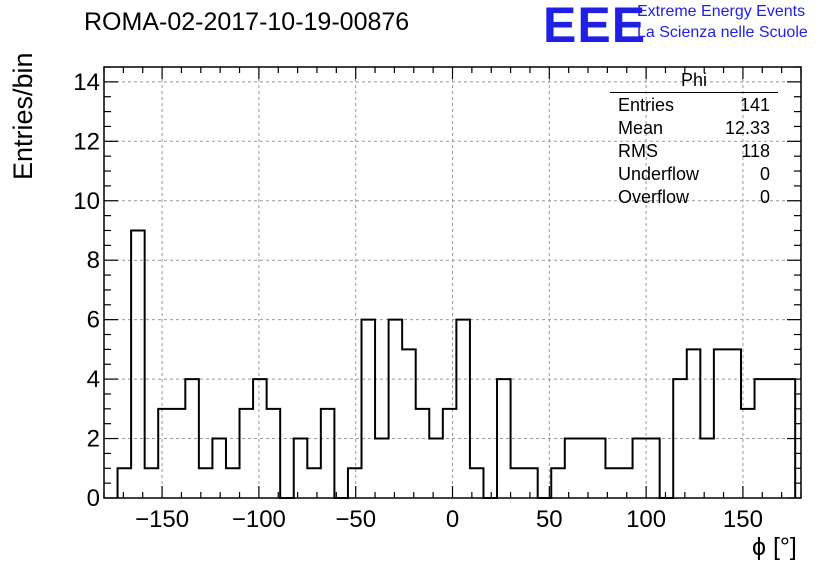 Image resolution: width=836 pixels, height=572 pixels. I want to click on stats-name: Phi, so click(694, 81).